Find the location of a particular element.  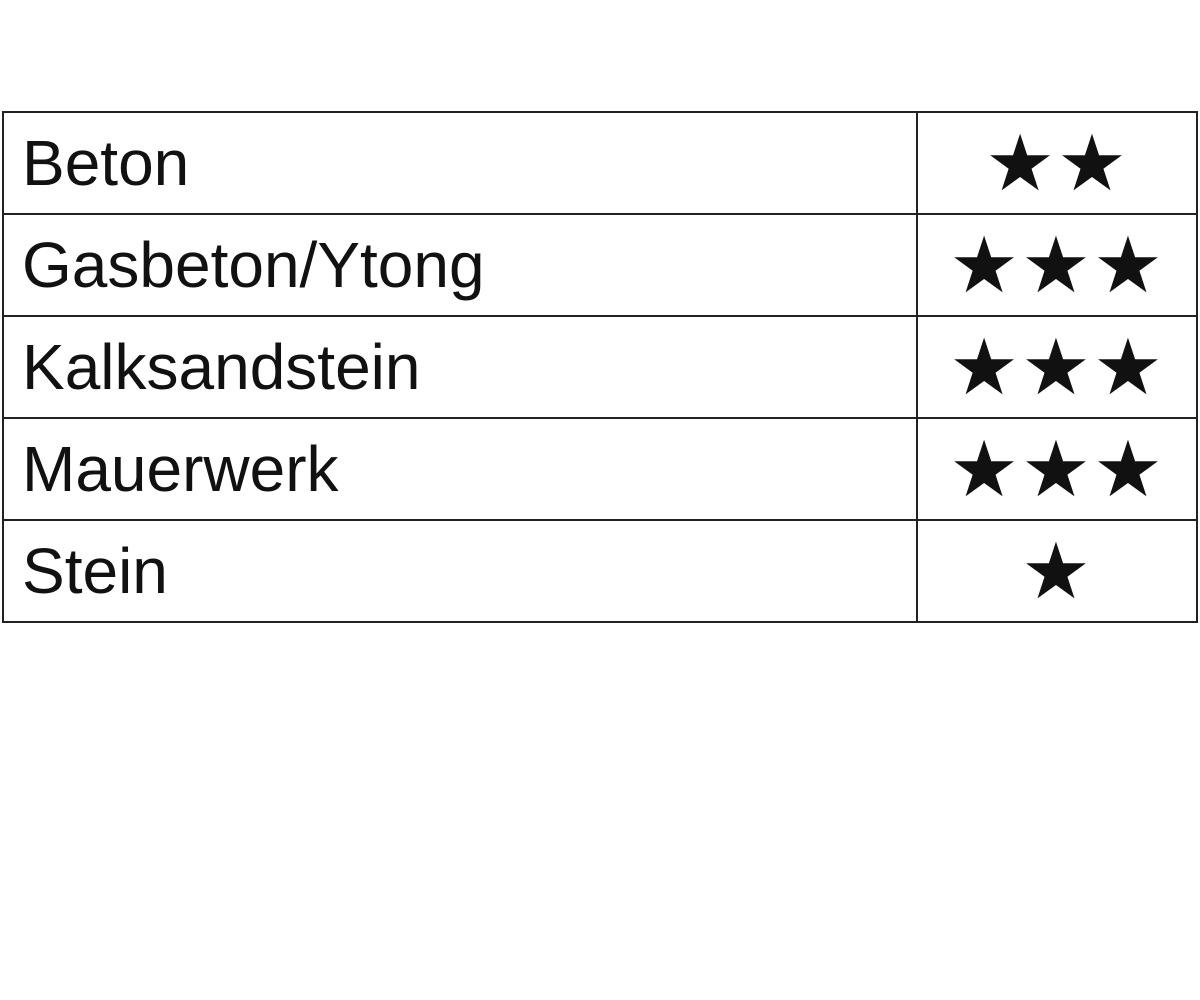

star-rating: ★★ is located at coordinates (1057, 163).